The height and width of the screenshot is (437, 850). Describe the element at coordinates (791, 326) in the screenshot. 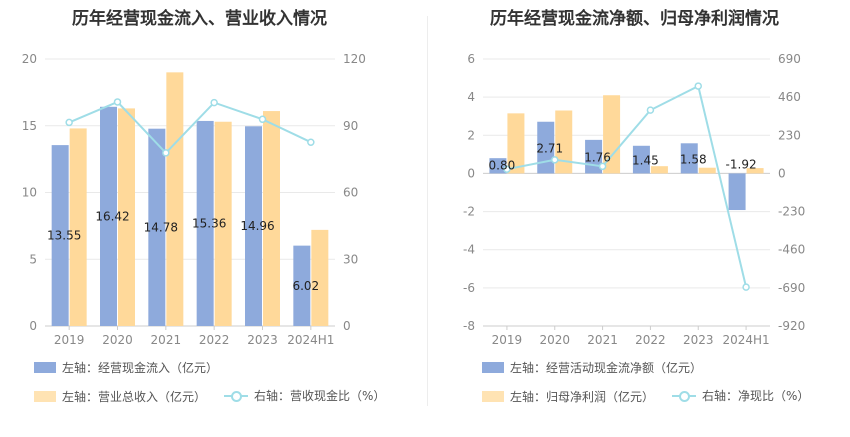

I see `right-axis-tick: -920` at that location.